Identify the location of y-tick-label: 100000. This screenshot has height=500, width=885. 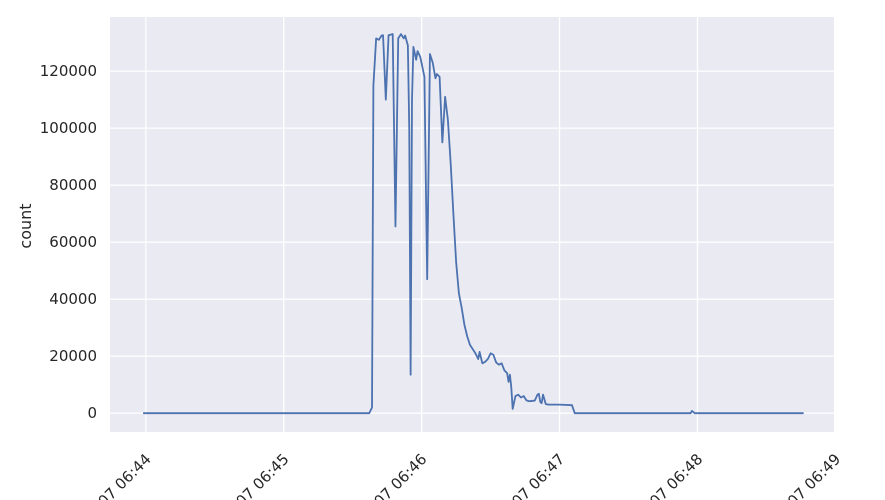
(68, 128).